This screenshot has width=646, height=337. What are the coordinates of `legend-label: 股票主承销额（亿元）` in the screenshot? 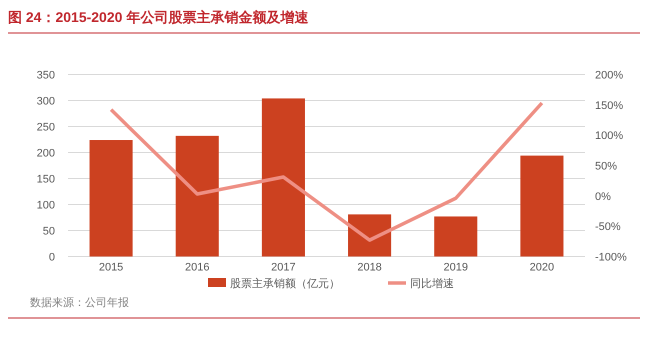 It's located at (285, 283).